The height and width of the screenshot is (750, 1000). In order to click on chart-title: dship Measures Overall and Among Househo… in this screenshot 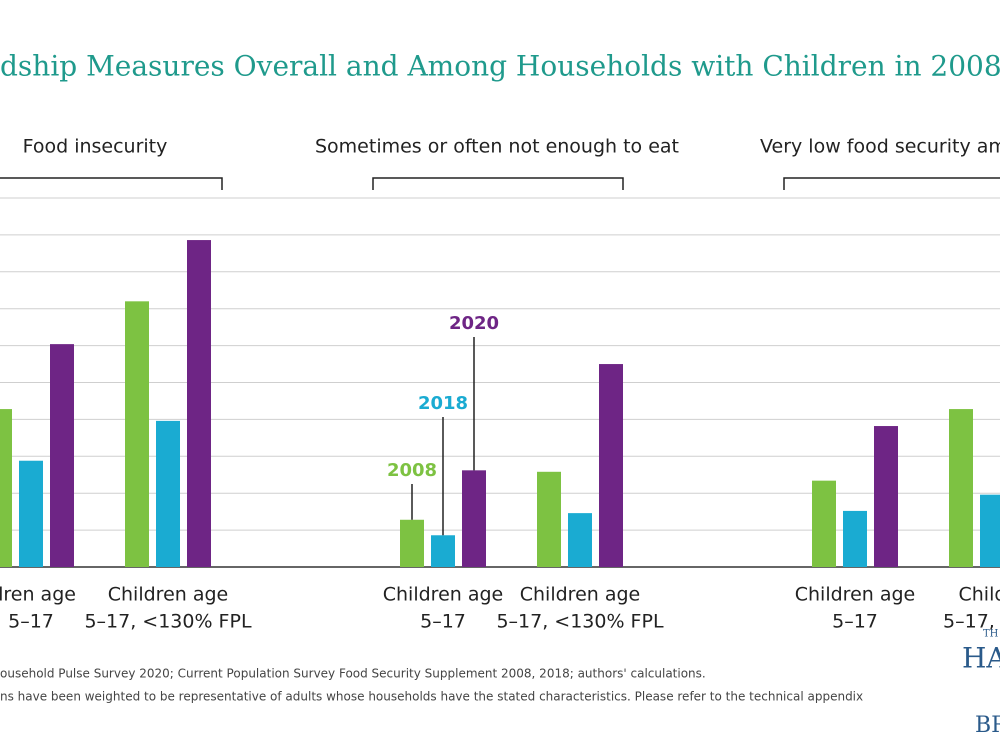, I will do `click(500, 66)`.